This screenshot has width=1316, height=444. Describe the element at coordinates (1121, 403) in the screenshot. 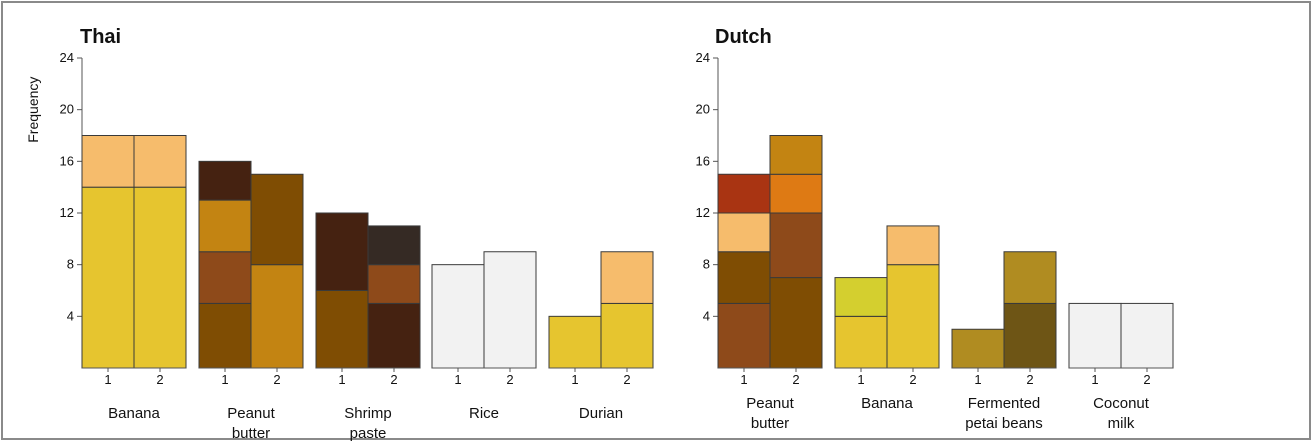

I see `category-label: Coconut` at that location.